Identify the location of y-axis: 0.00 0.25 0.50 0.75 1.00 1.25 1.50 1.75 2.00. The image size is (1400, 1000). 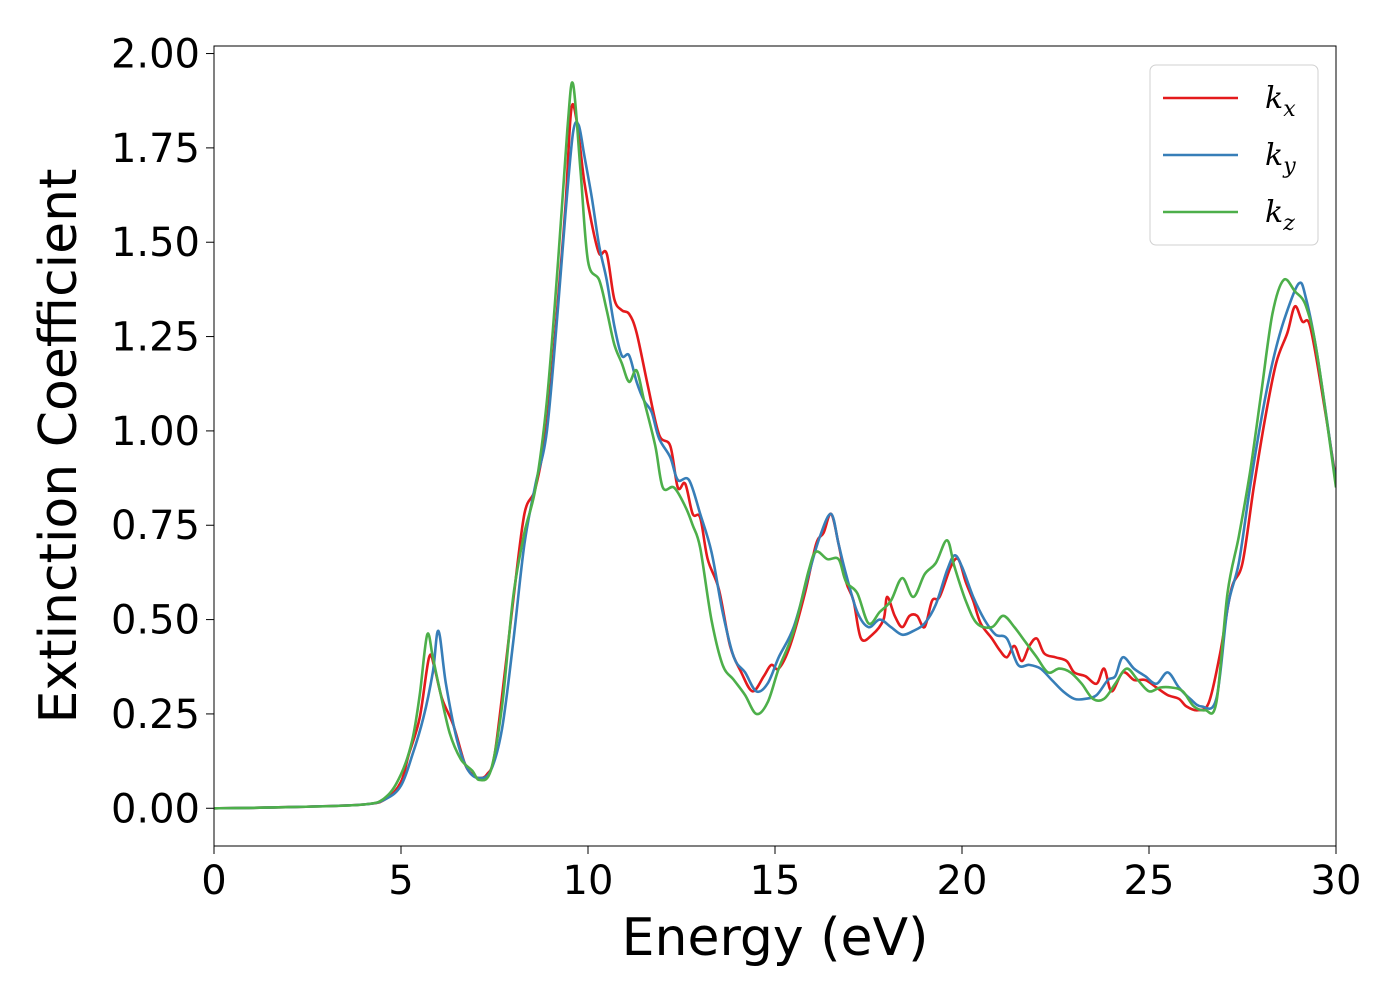
(162, 432).